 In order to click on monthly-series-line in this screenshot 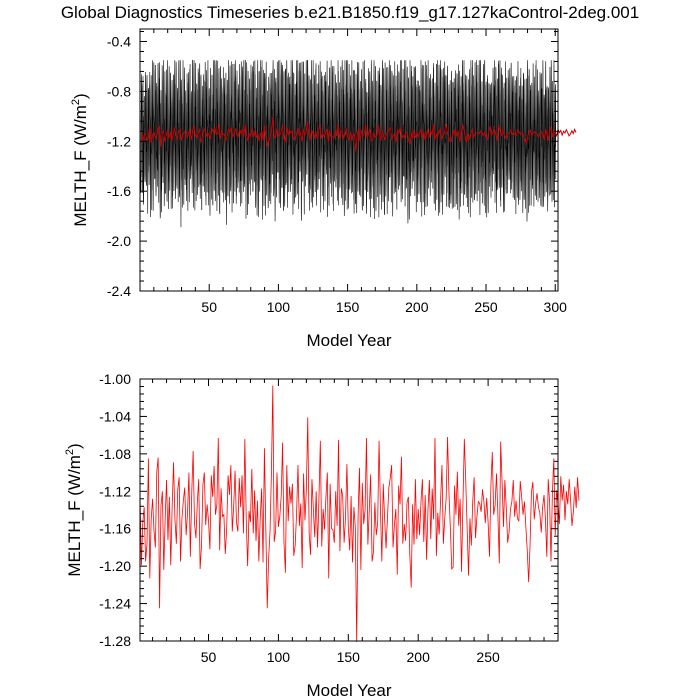, I will do `click(348, 143)`.